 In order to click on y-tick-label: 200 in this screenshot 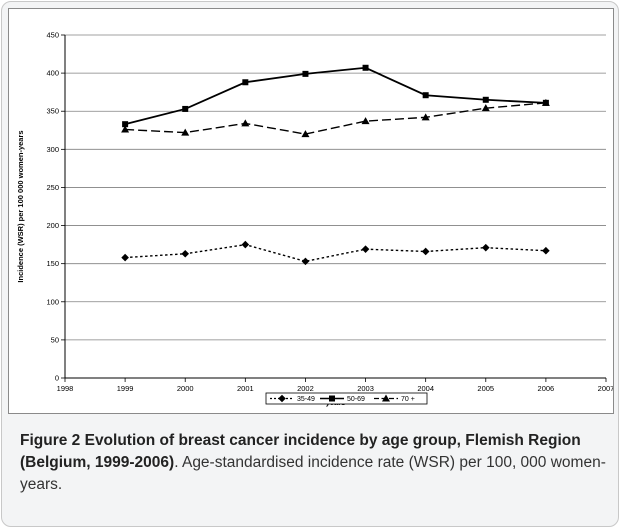, I will do `click(52, 225)`.